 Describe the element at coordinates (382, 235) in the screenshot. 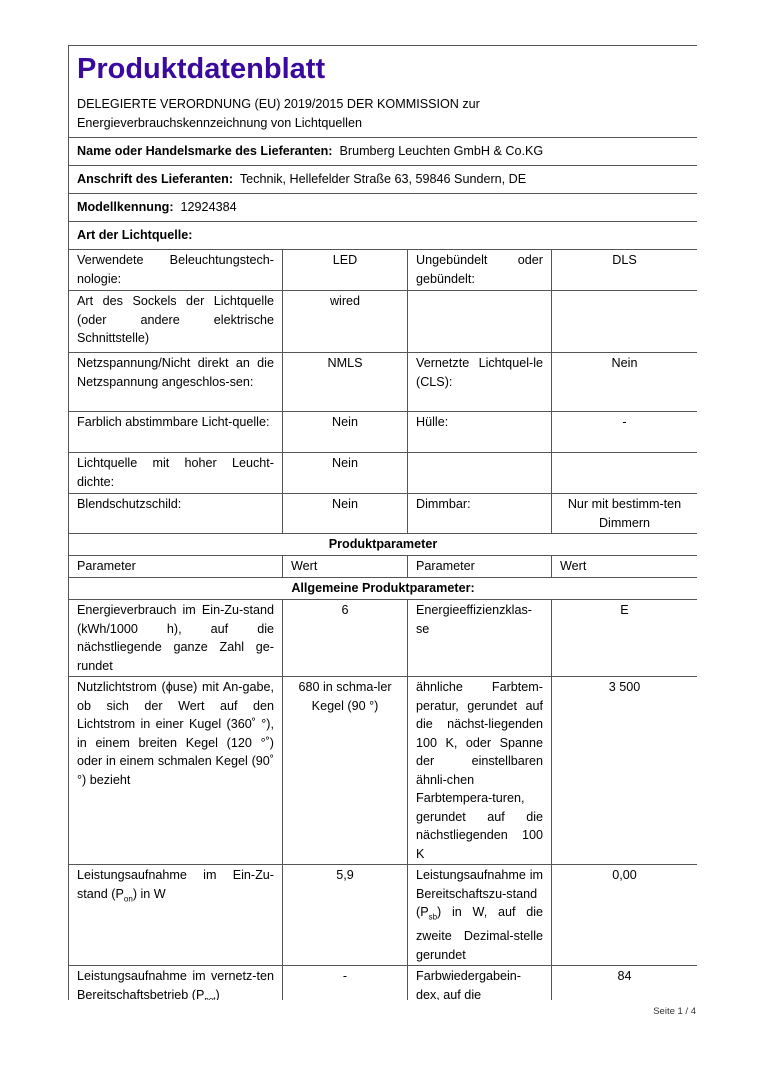

I see `light-type-row: Art der Lichtquelle:` at that location.